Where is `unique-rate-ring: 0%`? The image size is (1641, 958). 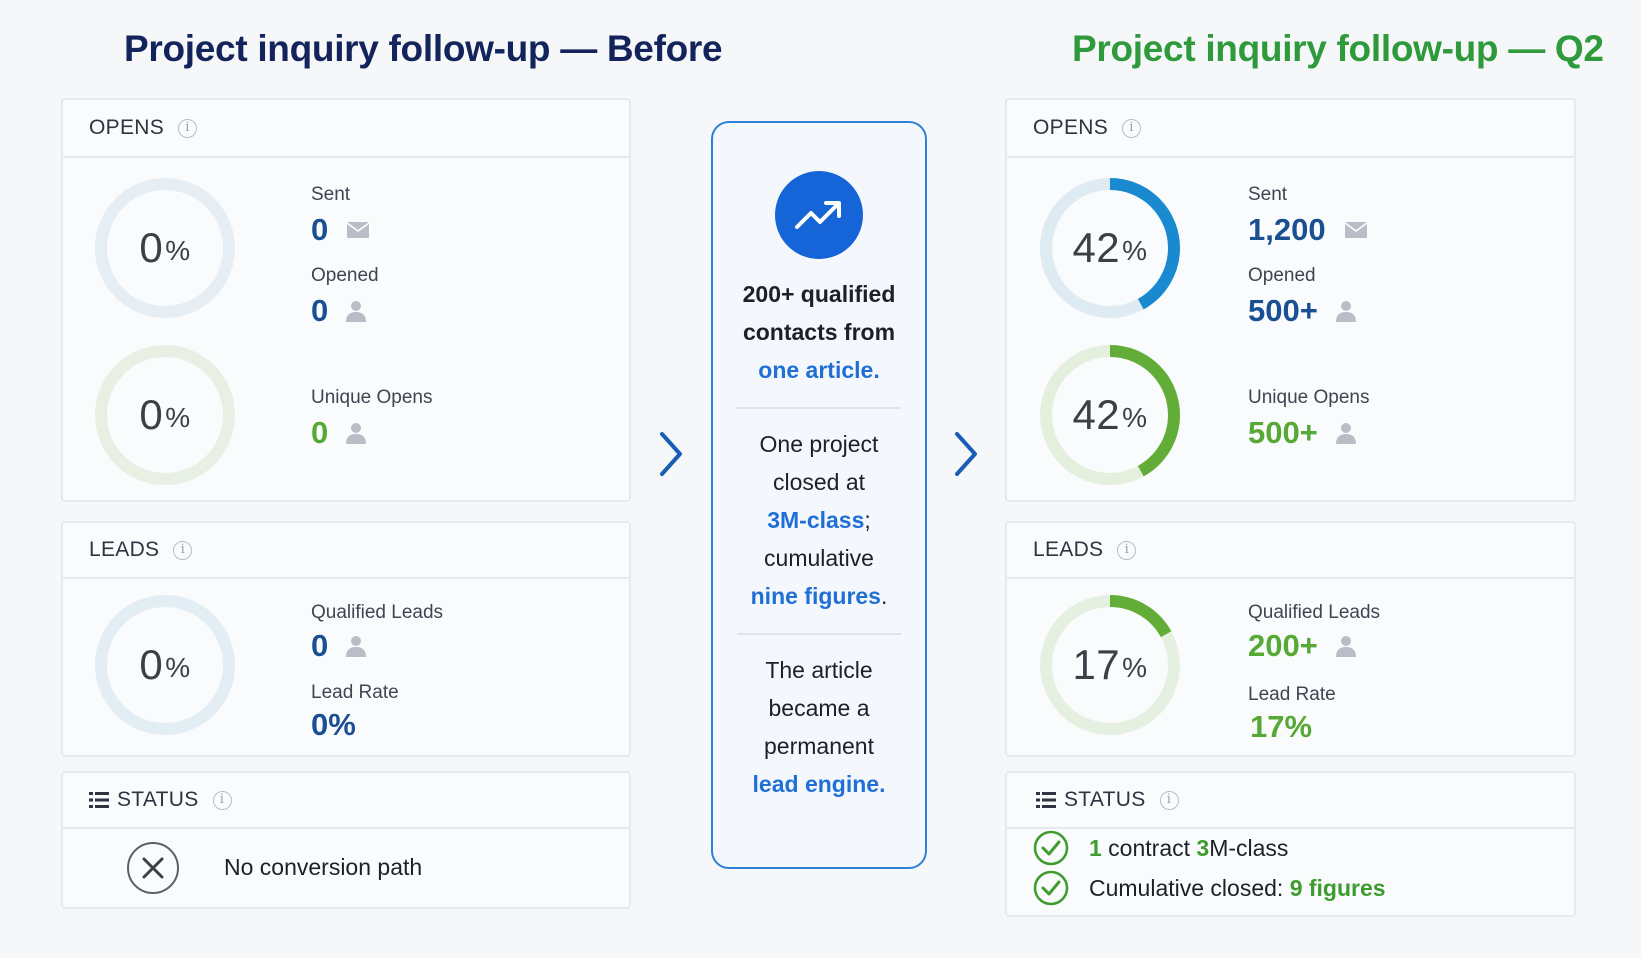
unique-rate-ring: 0% is located at coordinates (165, 415).